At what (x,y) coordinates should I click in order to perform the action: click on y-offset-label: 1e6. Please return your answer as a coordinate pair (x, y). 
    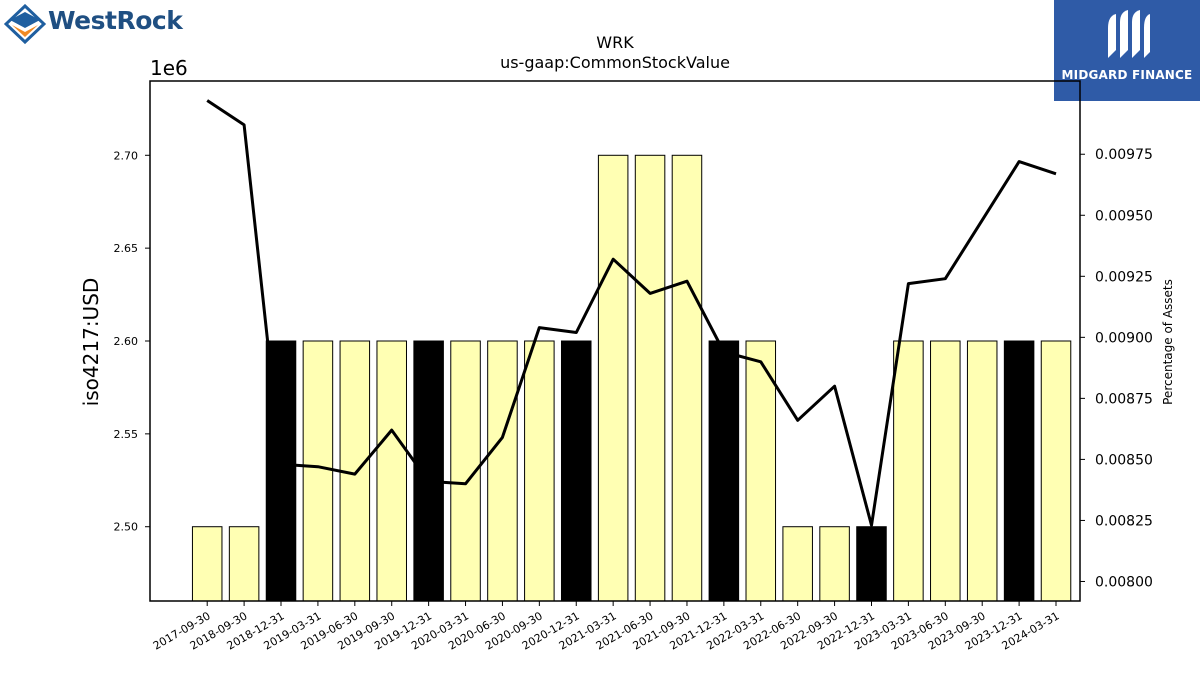
    Looking at the image, I should click on (169, 68).